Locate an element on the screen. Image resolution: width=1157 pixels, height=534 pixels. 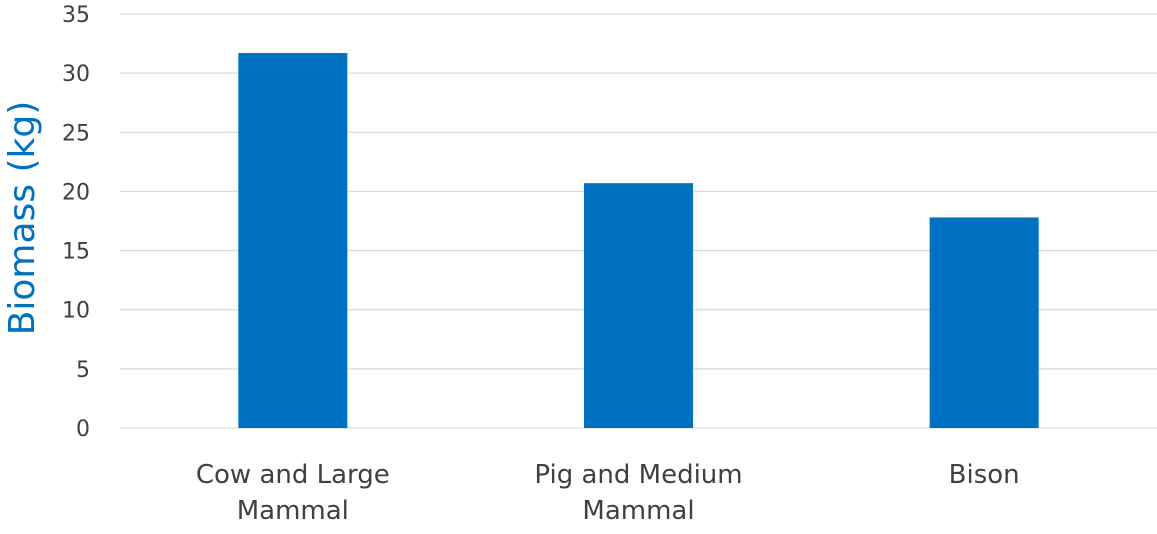
y-tick-label: 35 is located at coordinates (76, 15).